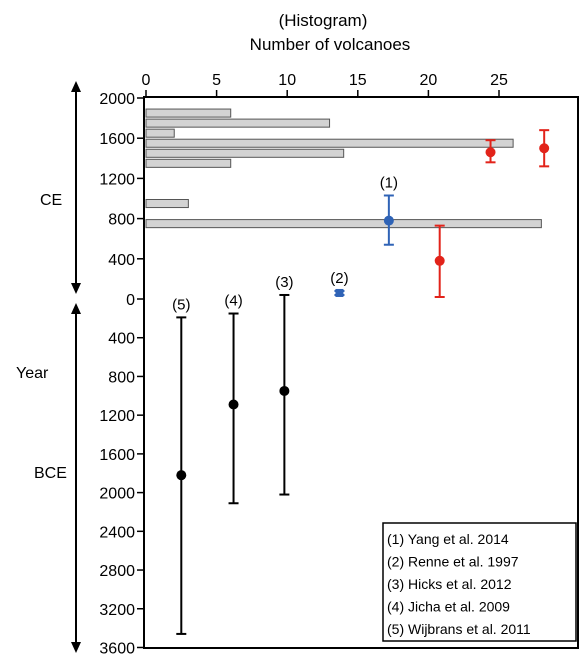 Image resolution: width=579 pixels, height=655 pixels. What do you see at coordinates (389, 182) in the screenshot?
I see `series-annotation: (1)` at bounding box center [389, 182].